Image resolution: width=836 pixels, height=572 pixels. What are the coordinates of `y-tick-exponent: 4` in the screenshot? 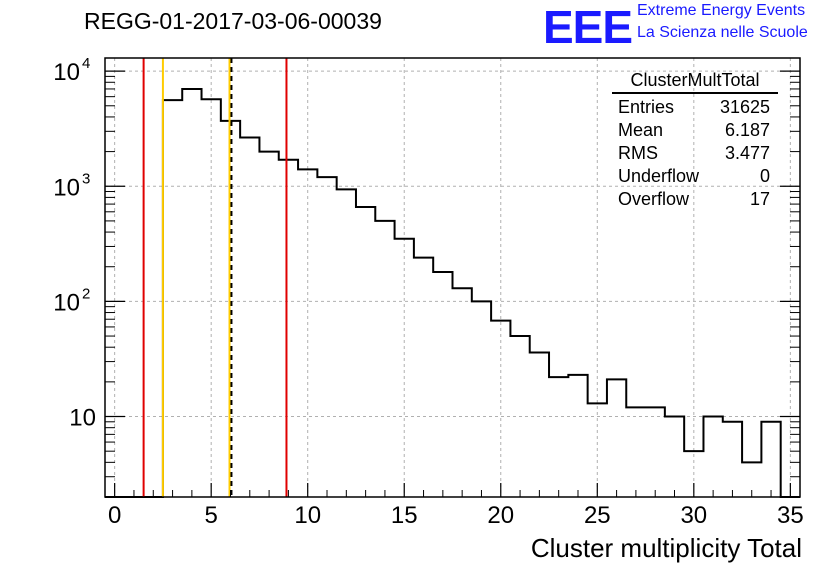 It's located at (86, 63).